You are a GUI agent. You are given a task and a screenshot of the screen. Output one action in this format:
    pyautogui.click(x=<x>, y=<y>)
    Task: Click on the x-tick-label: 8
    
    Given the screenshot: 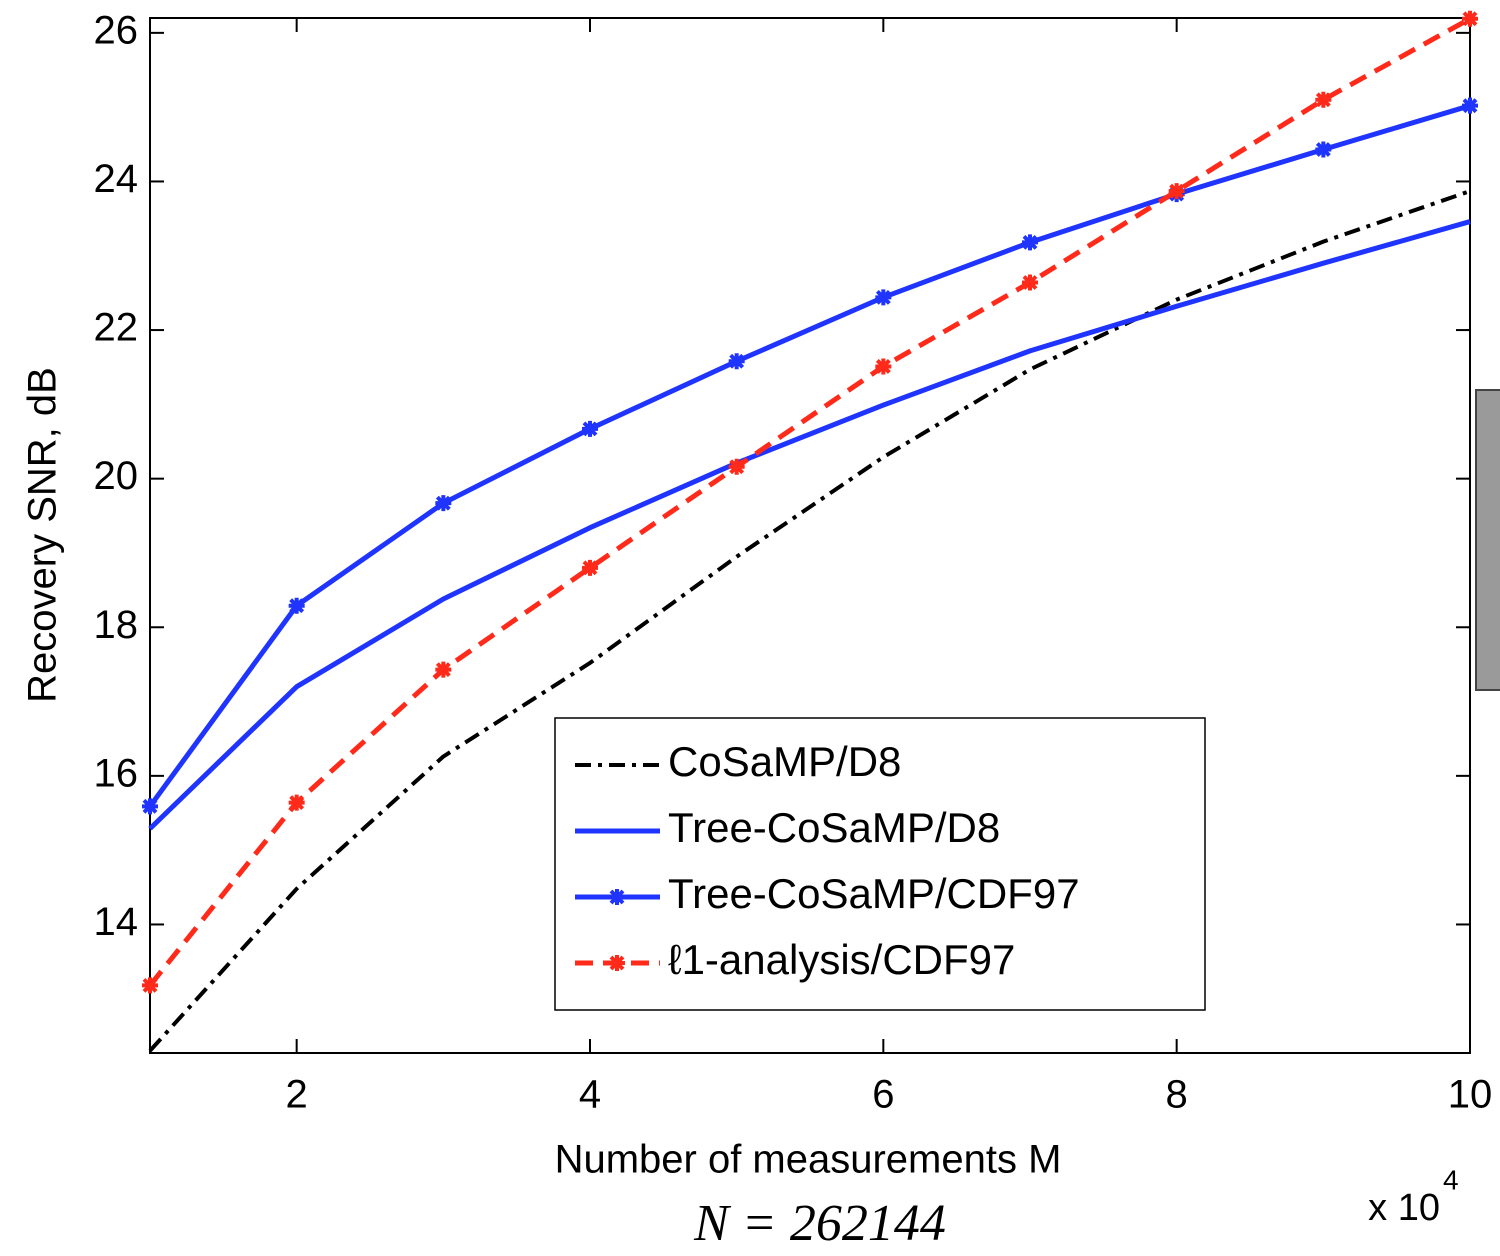 What is the action you would take?
    pyautogui.click(x=1177, y=1095)
    